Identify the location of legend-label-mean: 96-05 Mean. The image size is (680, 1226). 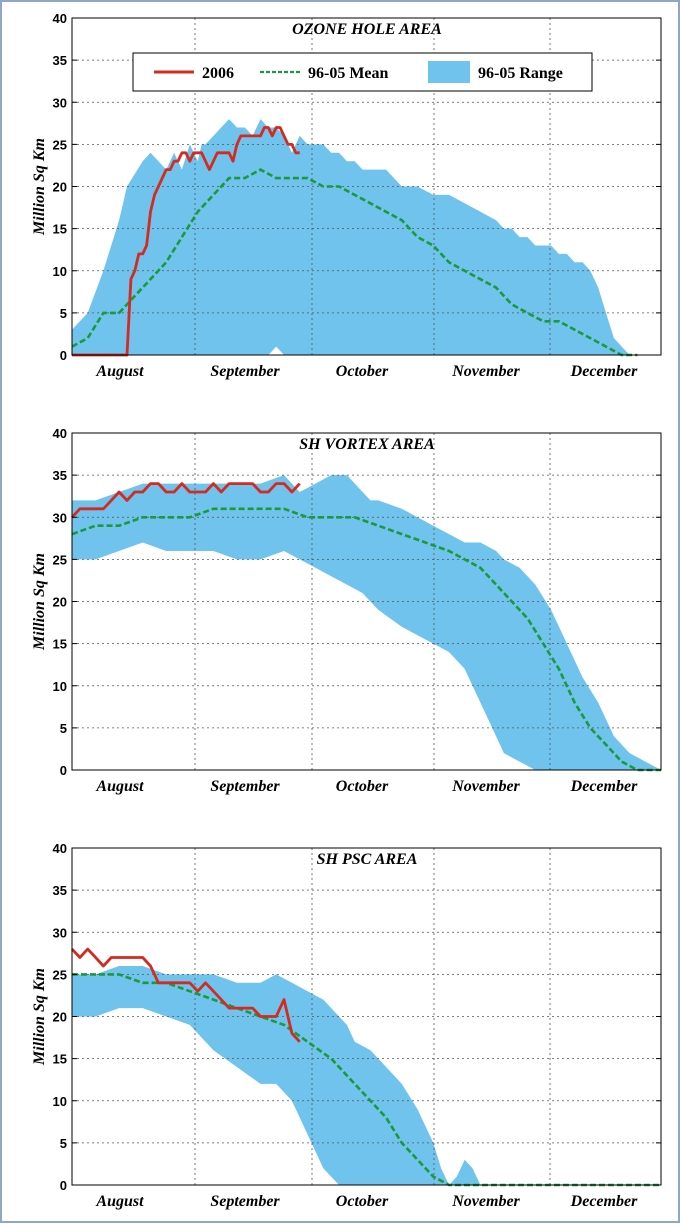
(348, 73).